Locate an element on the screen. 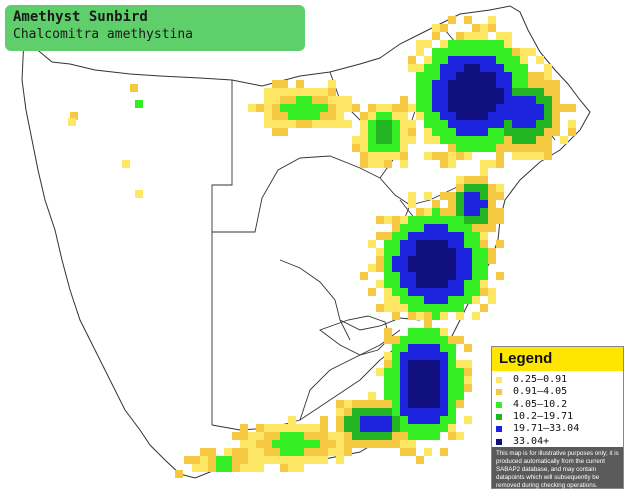 This screenshot has height=494, width=627. legend-label: 33.04+ is located at coordinates (531, 441).